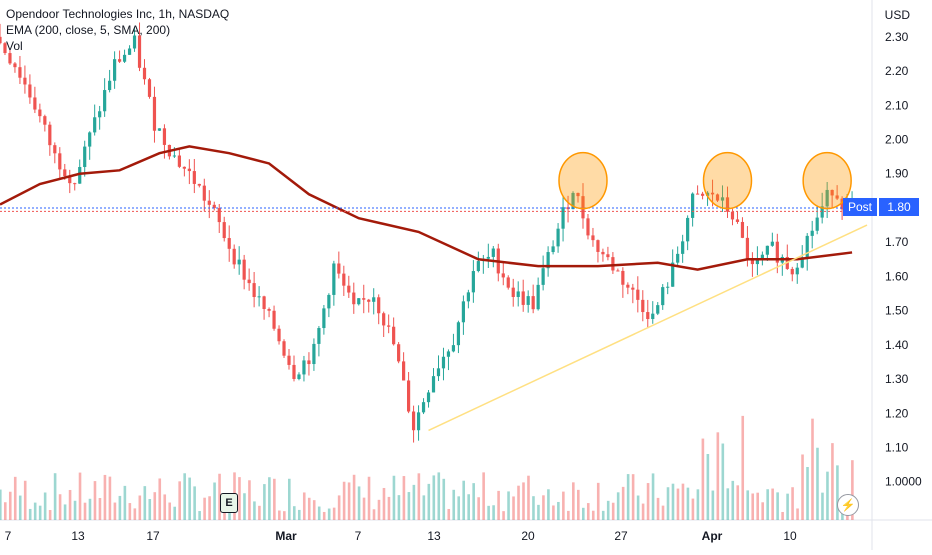 The height and width of the screenshot is (555, 932). What do you see at coordinates (621, 536) in the screenshot?
I see `x-tick-label: 27` at bounding box center [621, 536].